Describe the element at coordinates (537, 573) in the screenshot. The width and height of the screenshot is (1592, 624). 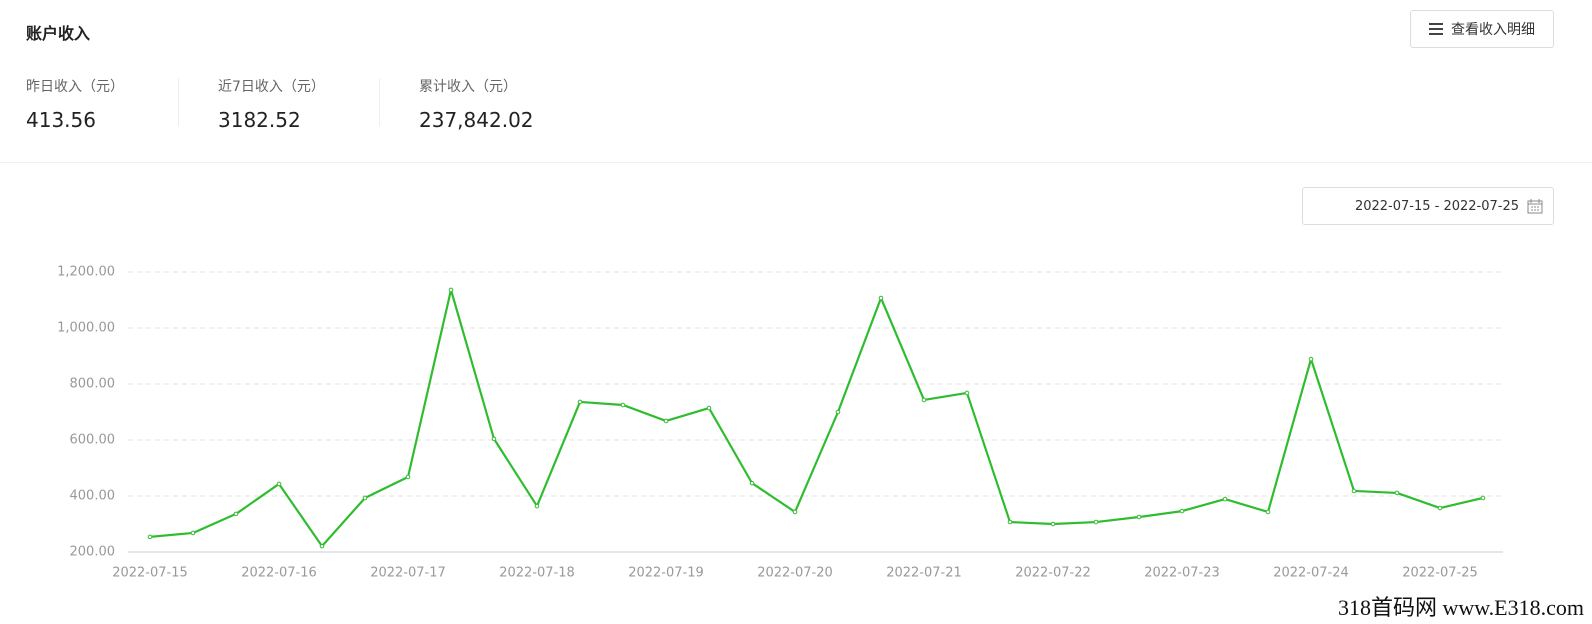
I see `x-tick-label: 2022-07-18` at that location.